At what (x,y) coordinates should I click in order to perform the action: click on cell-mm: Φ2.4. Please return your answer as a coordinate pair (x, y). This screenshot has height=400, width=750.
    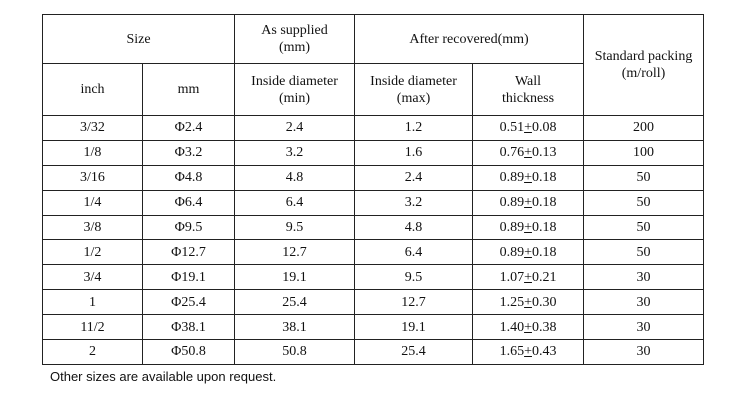
    Looking at the image, I should click on (188, 128).